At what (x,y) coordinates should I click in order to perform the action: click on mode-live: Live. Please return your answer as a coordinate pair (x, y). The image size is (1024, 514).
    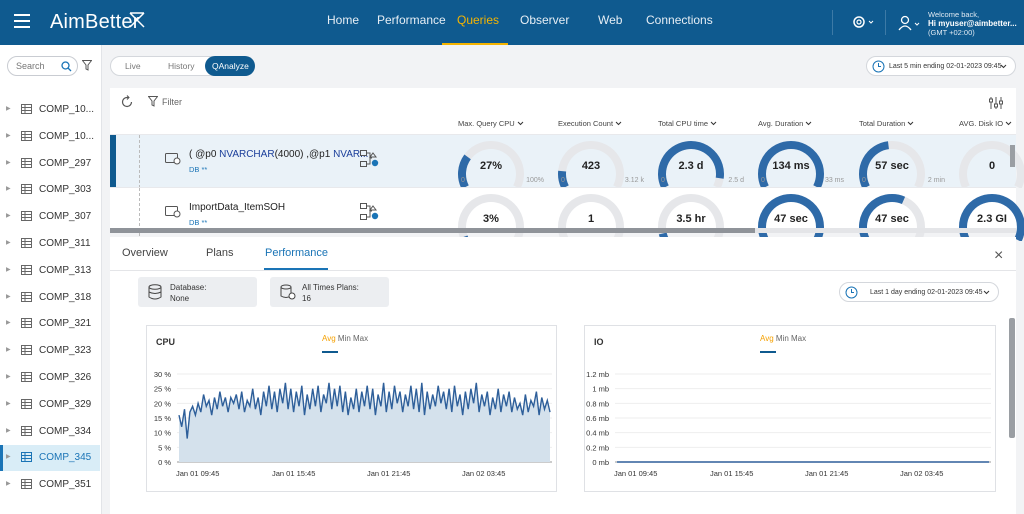
    Looking at the image, I should click on (133, 66).